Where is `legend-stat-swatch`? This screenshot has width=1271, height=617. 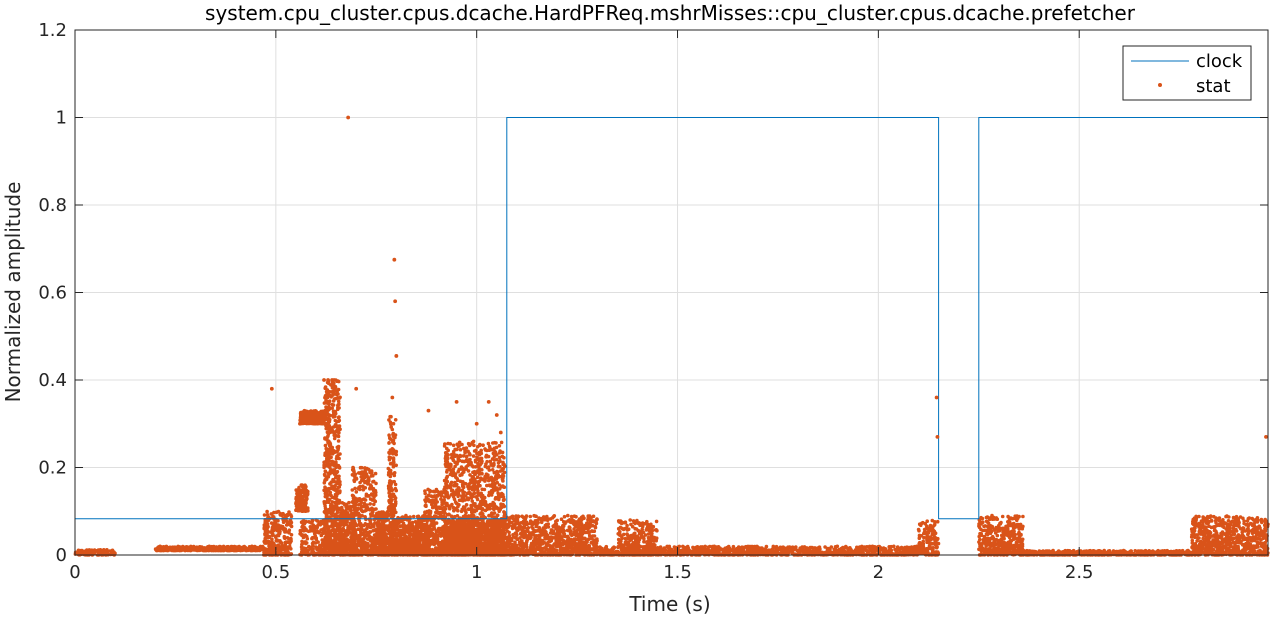
legend-stat-swatch is located at coordinates (1160, 85).